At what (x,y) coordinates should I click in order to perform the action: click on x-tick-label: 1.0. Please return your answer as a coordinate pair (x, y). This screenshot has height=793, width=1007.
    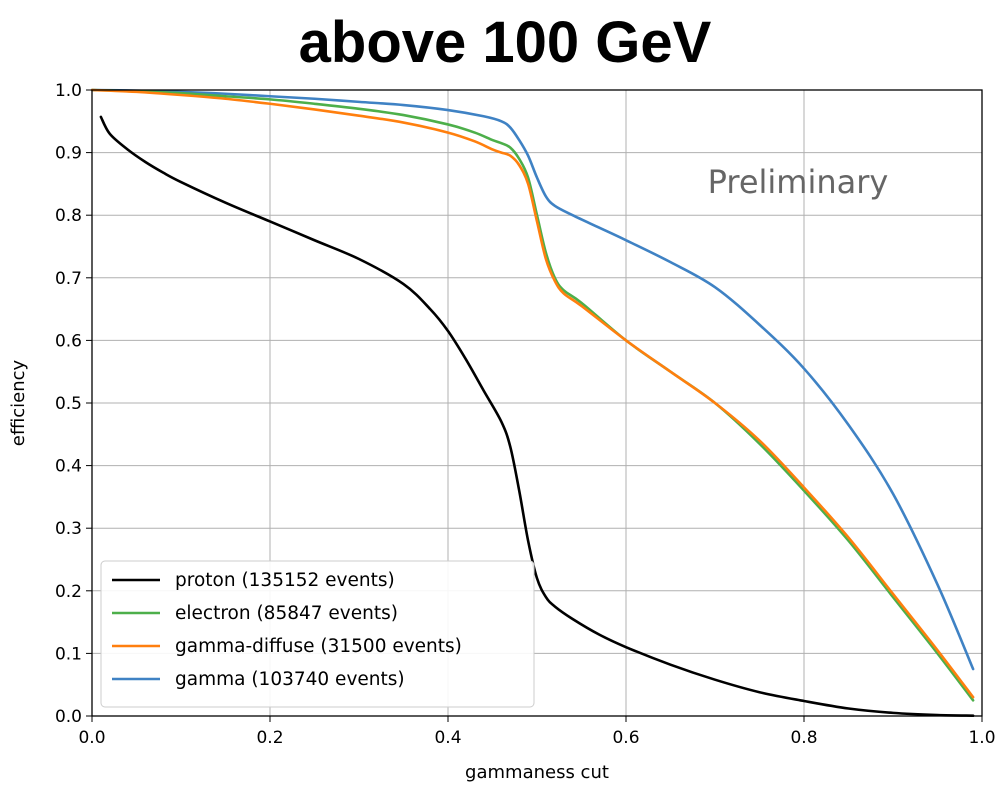
    Looking at the image, I should click on (981, 738).